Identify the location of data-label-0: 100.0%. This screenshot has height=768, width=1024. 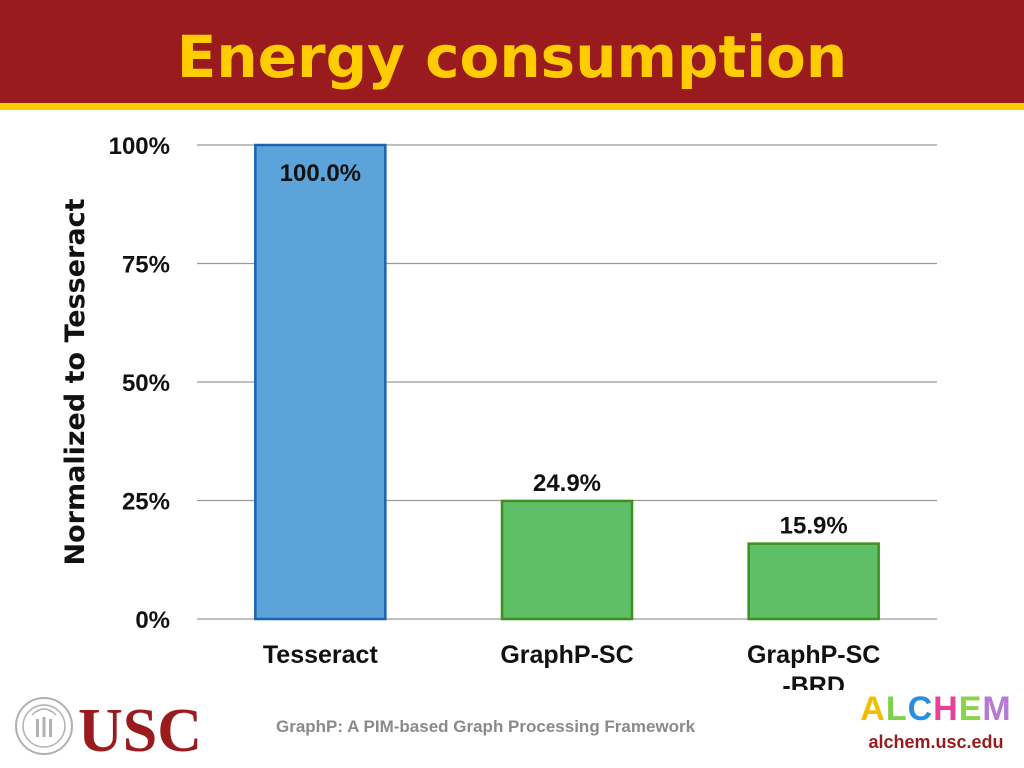
(320, 173).